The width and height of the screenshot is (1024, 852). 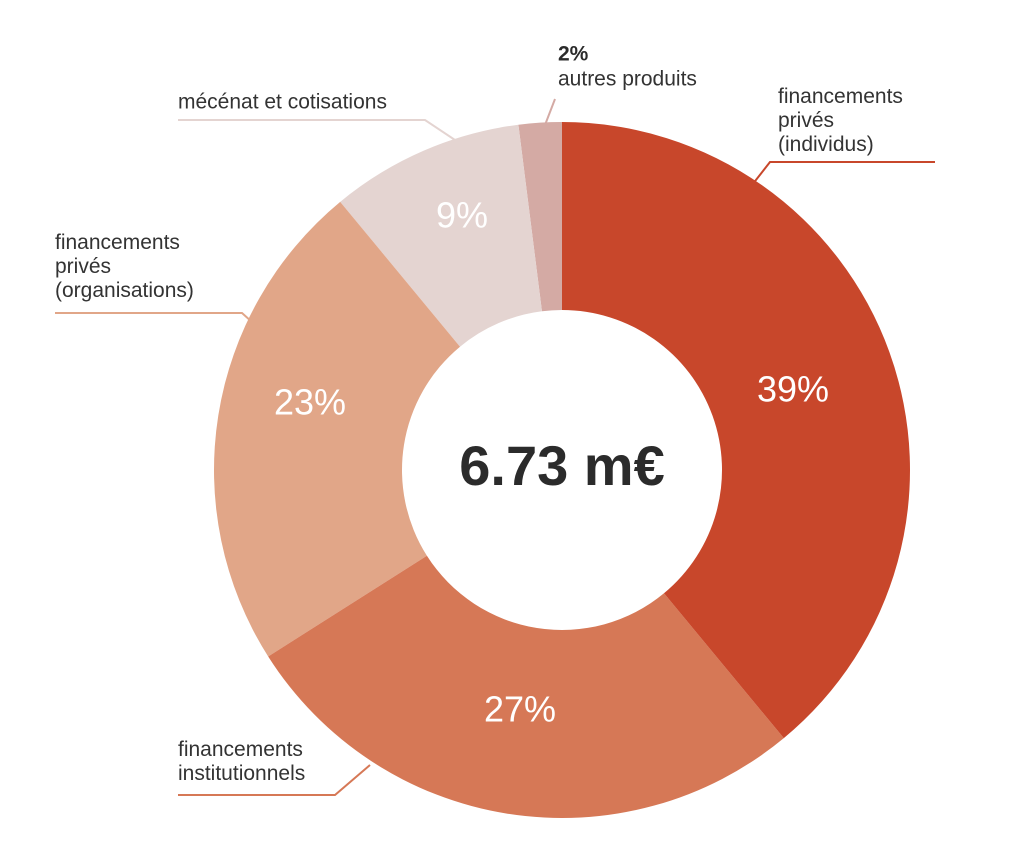 I want to click on value-label: 27%, so click(x=520, y=709).